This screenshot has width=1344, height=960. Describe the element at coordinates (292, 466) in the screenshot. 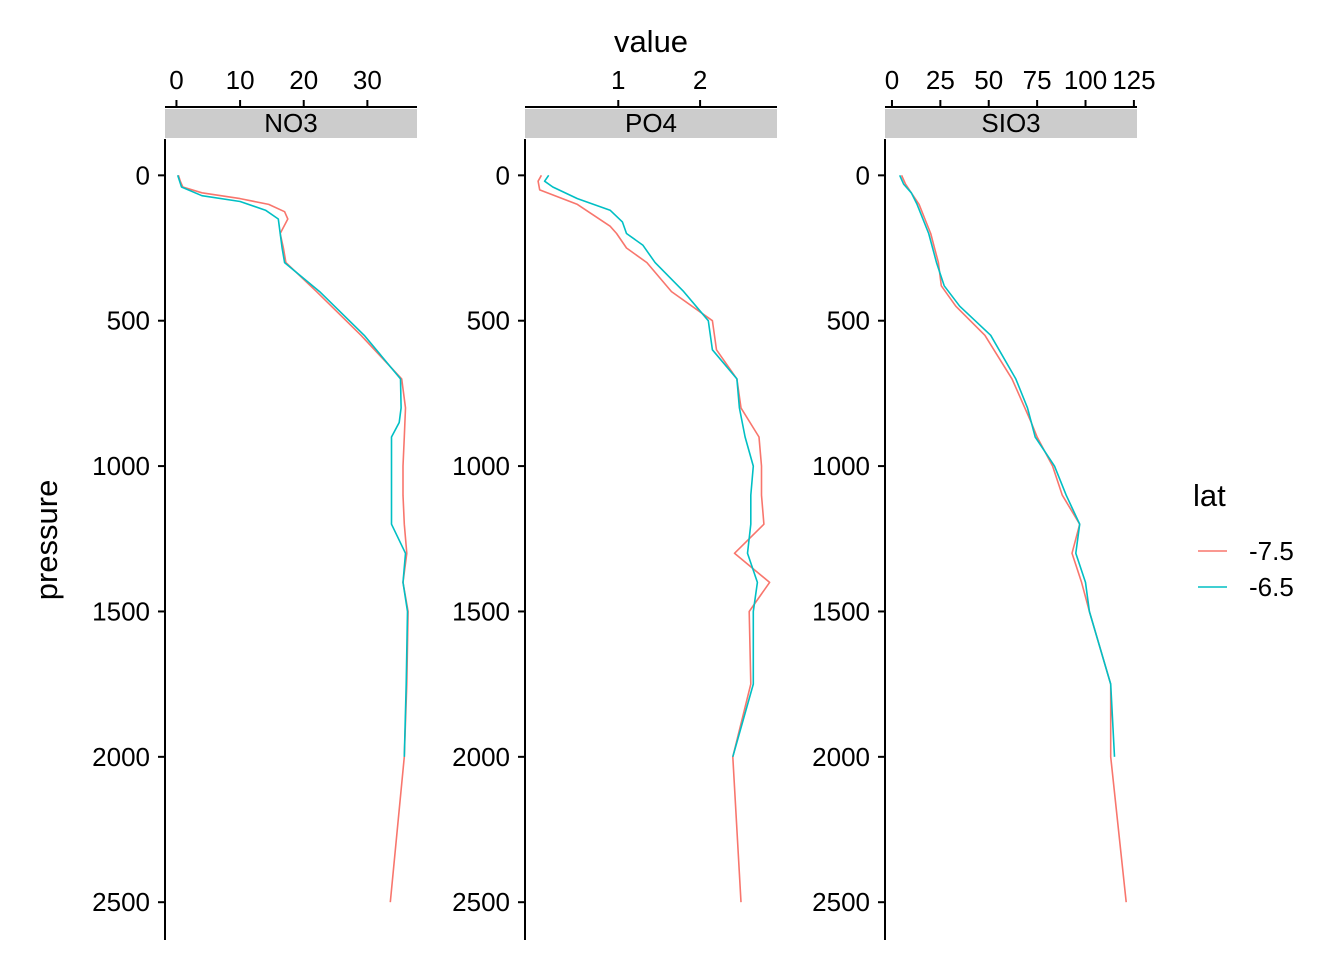

I see `series-line-no3-lat-minus-6.5` at that location.